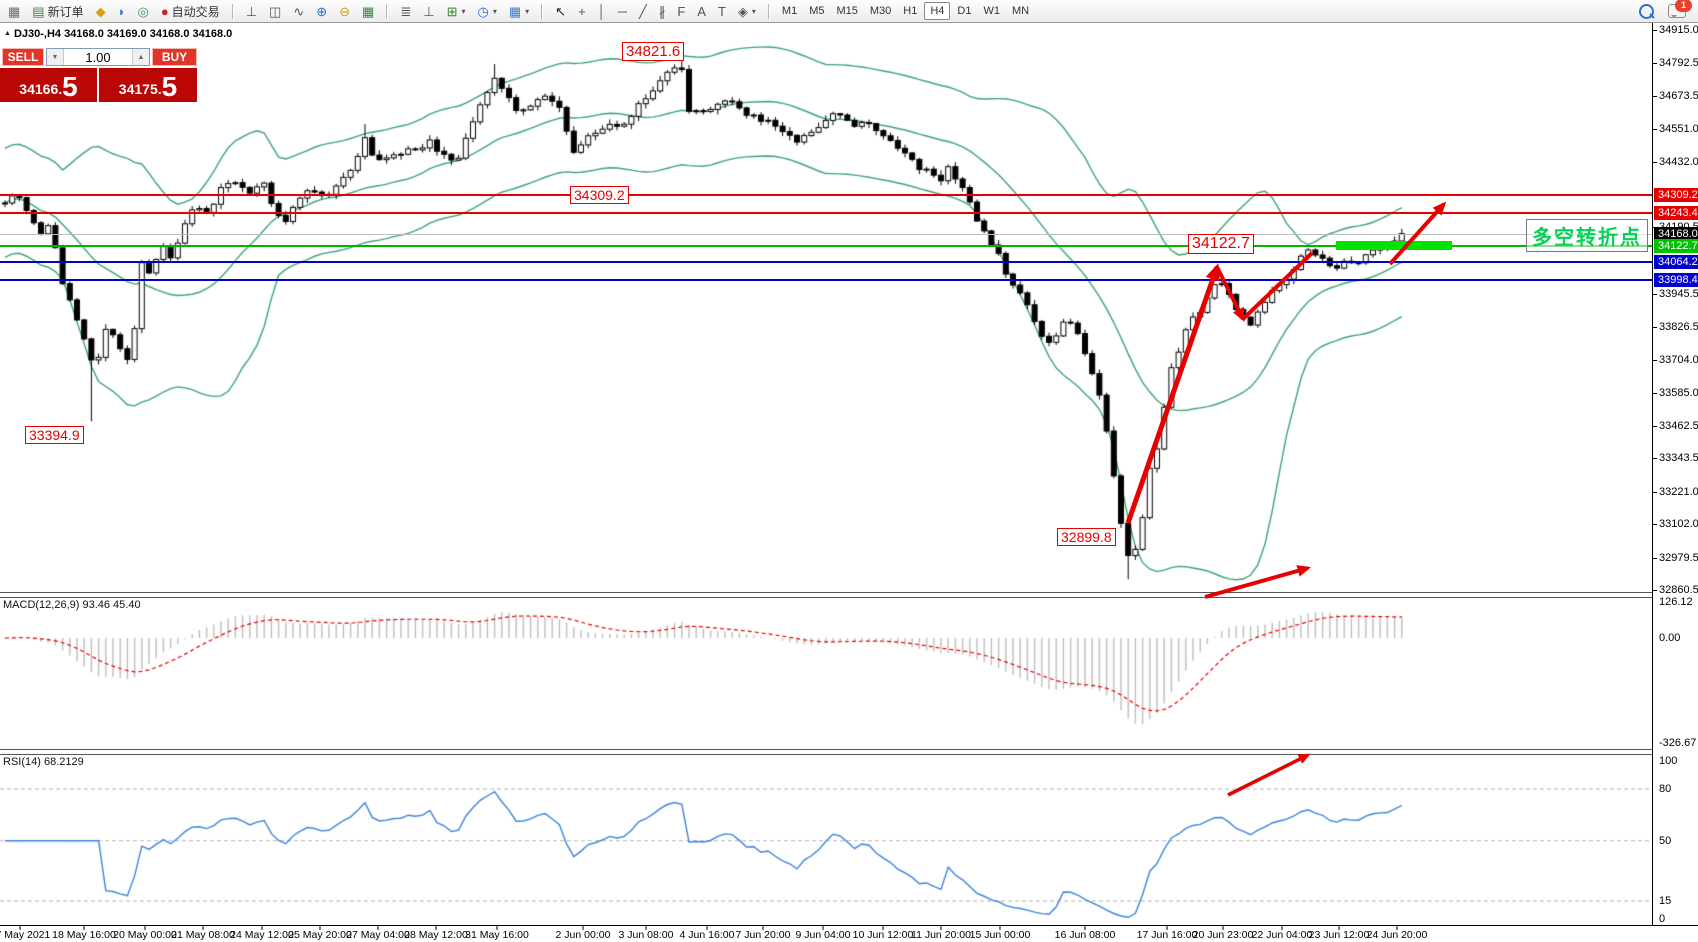 This screenshot has height=942, width=1698. Describe the element at coordinates (251, 11) in the screenshot. I see `bar-chart-icon: ⊥` at that location.